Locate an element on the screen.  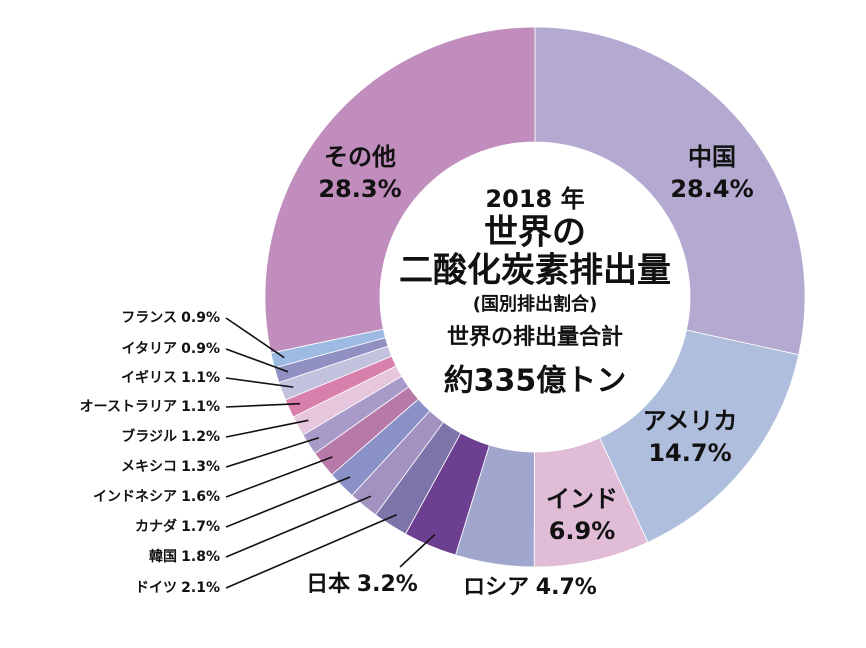
slice-label: フランス 0.9% is located at coordinates (170, 318).